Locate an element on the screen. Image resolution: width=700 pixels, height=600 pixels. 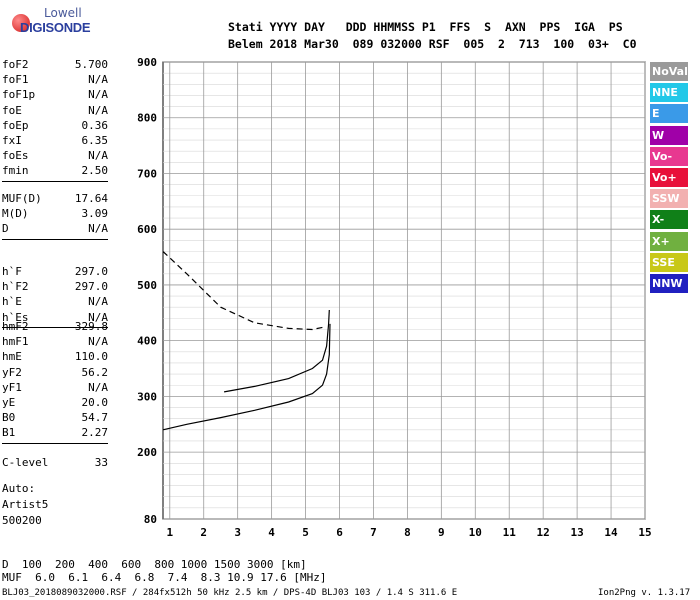
logo-mark-icon is located at coordinates (21, 23).